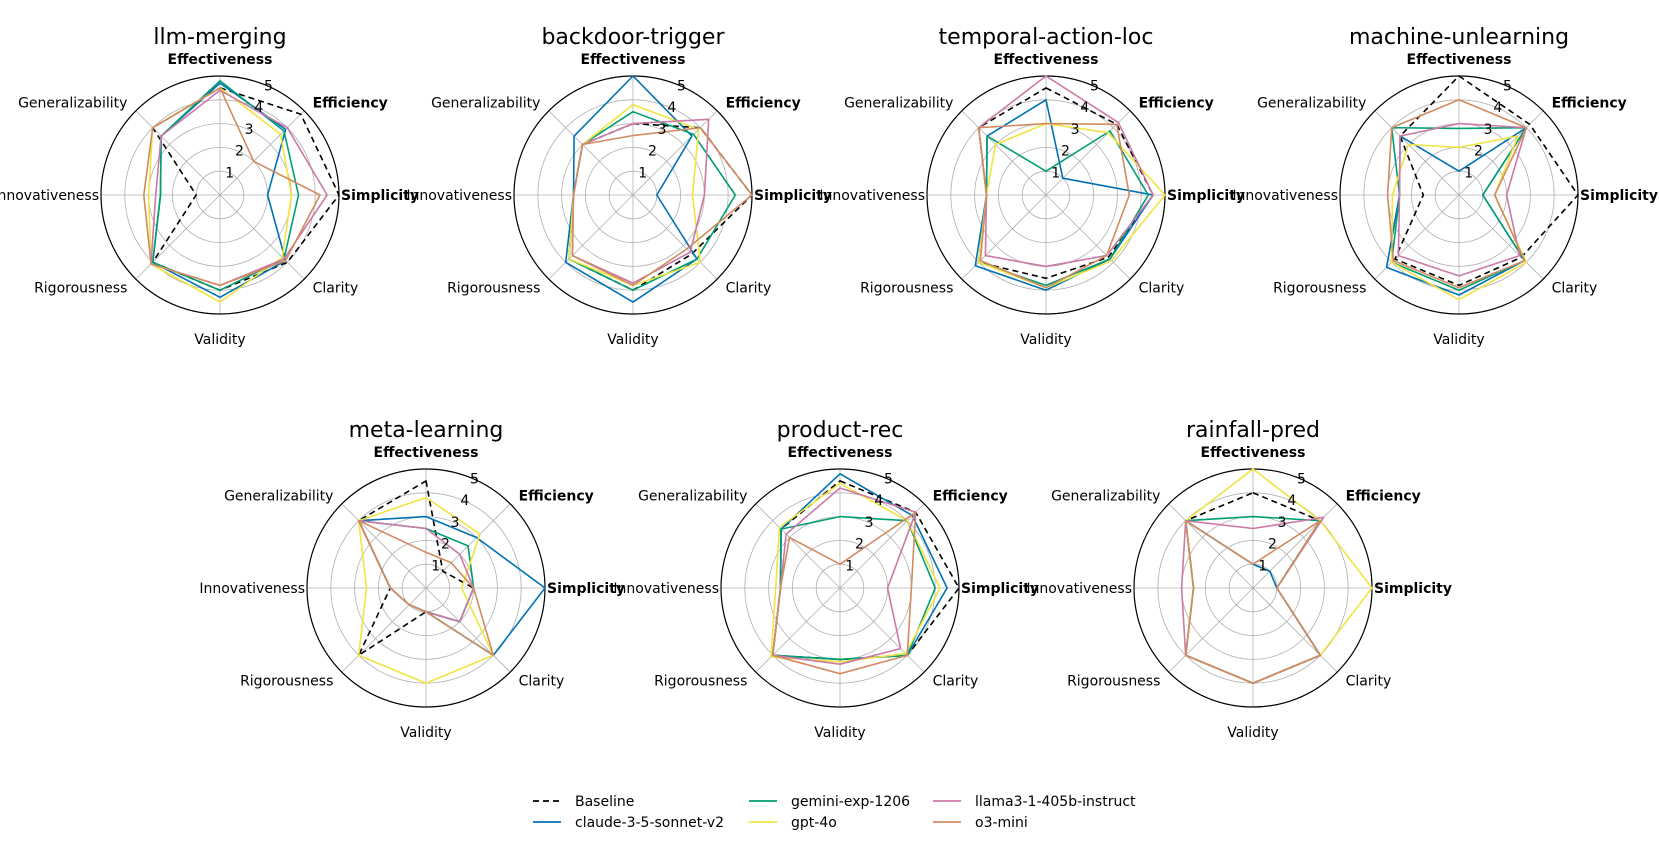  Describe the element at coordinates (426, 430) in the screenshot. I see `chart-title: meta-learning` at that location.